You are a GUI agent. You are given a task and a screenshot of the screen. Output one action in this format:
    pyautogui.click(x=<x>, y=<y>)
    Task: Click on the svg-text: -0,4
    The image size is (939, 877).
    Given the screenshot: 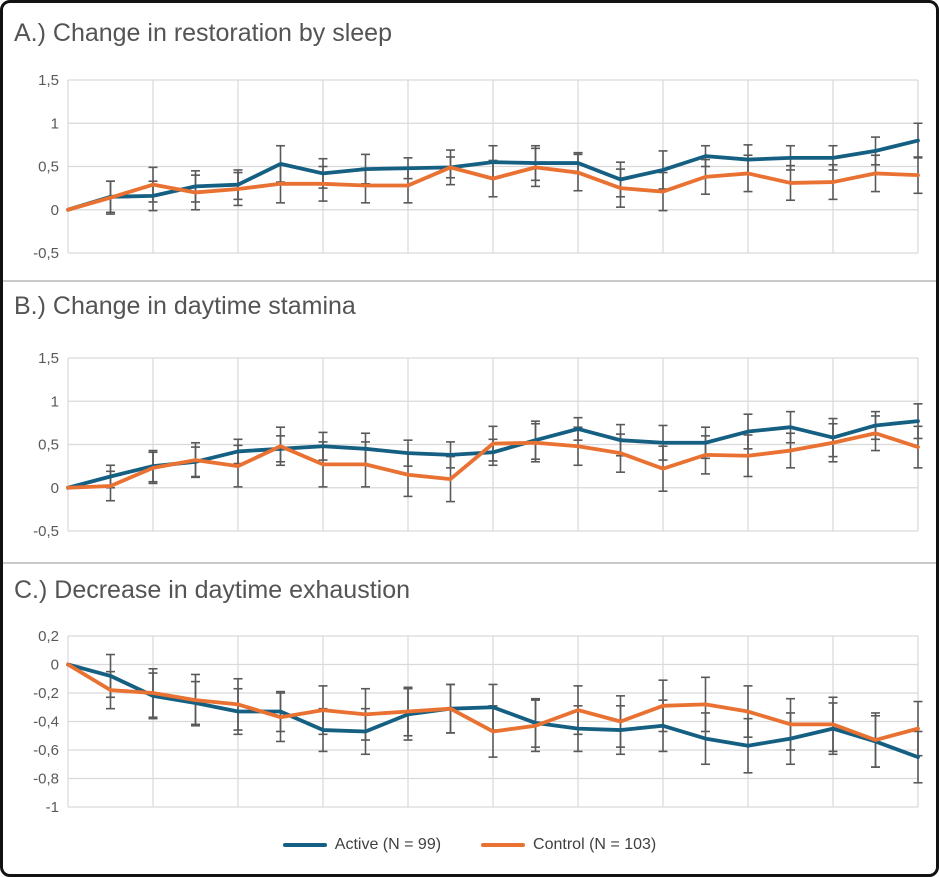 What is the action you would take?
    pyautogui.click(x=46, y=722)
    